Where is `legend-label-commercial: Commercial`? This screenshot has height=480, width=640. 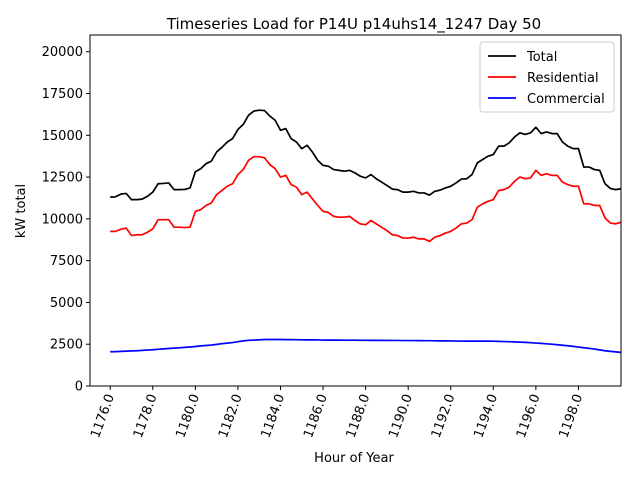
legend-label-commercial: Commercial is located at coordinates (566, 99).